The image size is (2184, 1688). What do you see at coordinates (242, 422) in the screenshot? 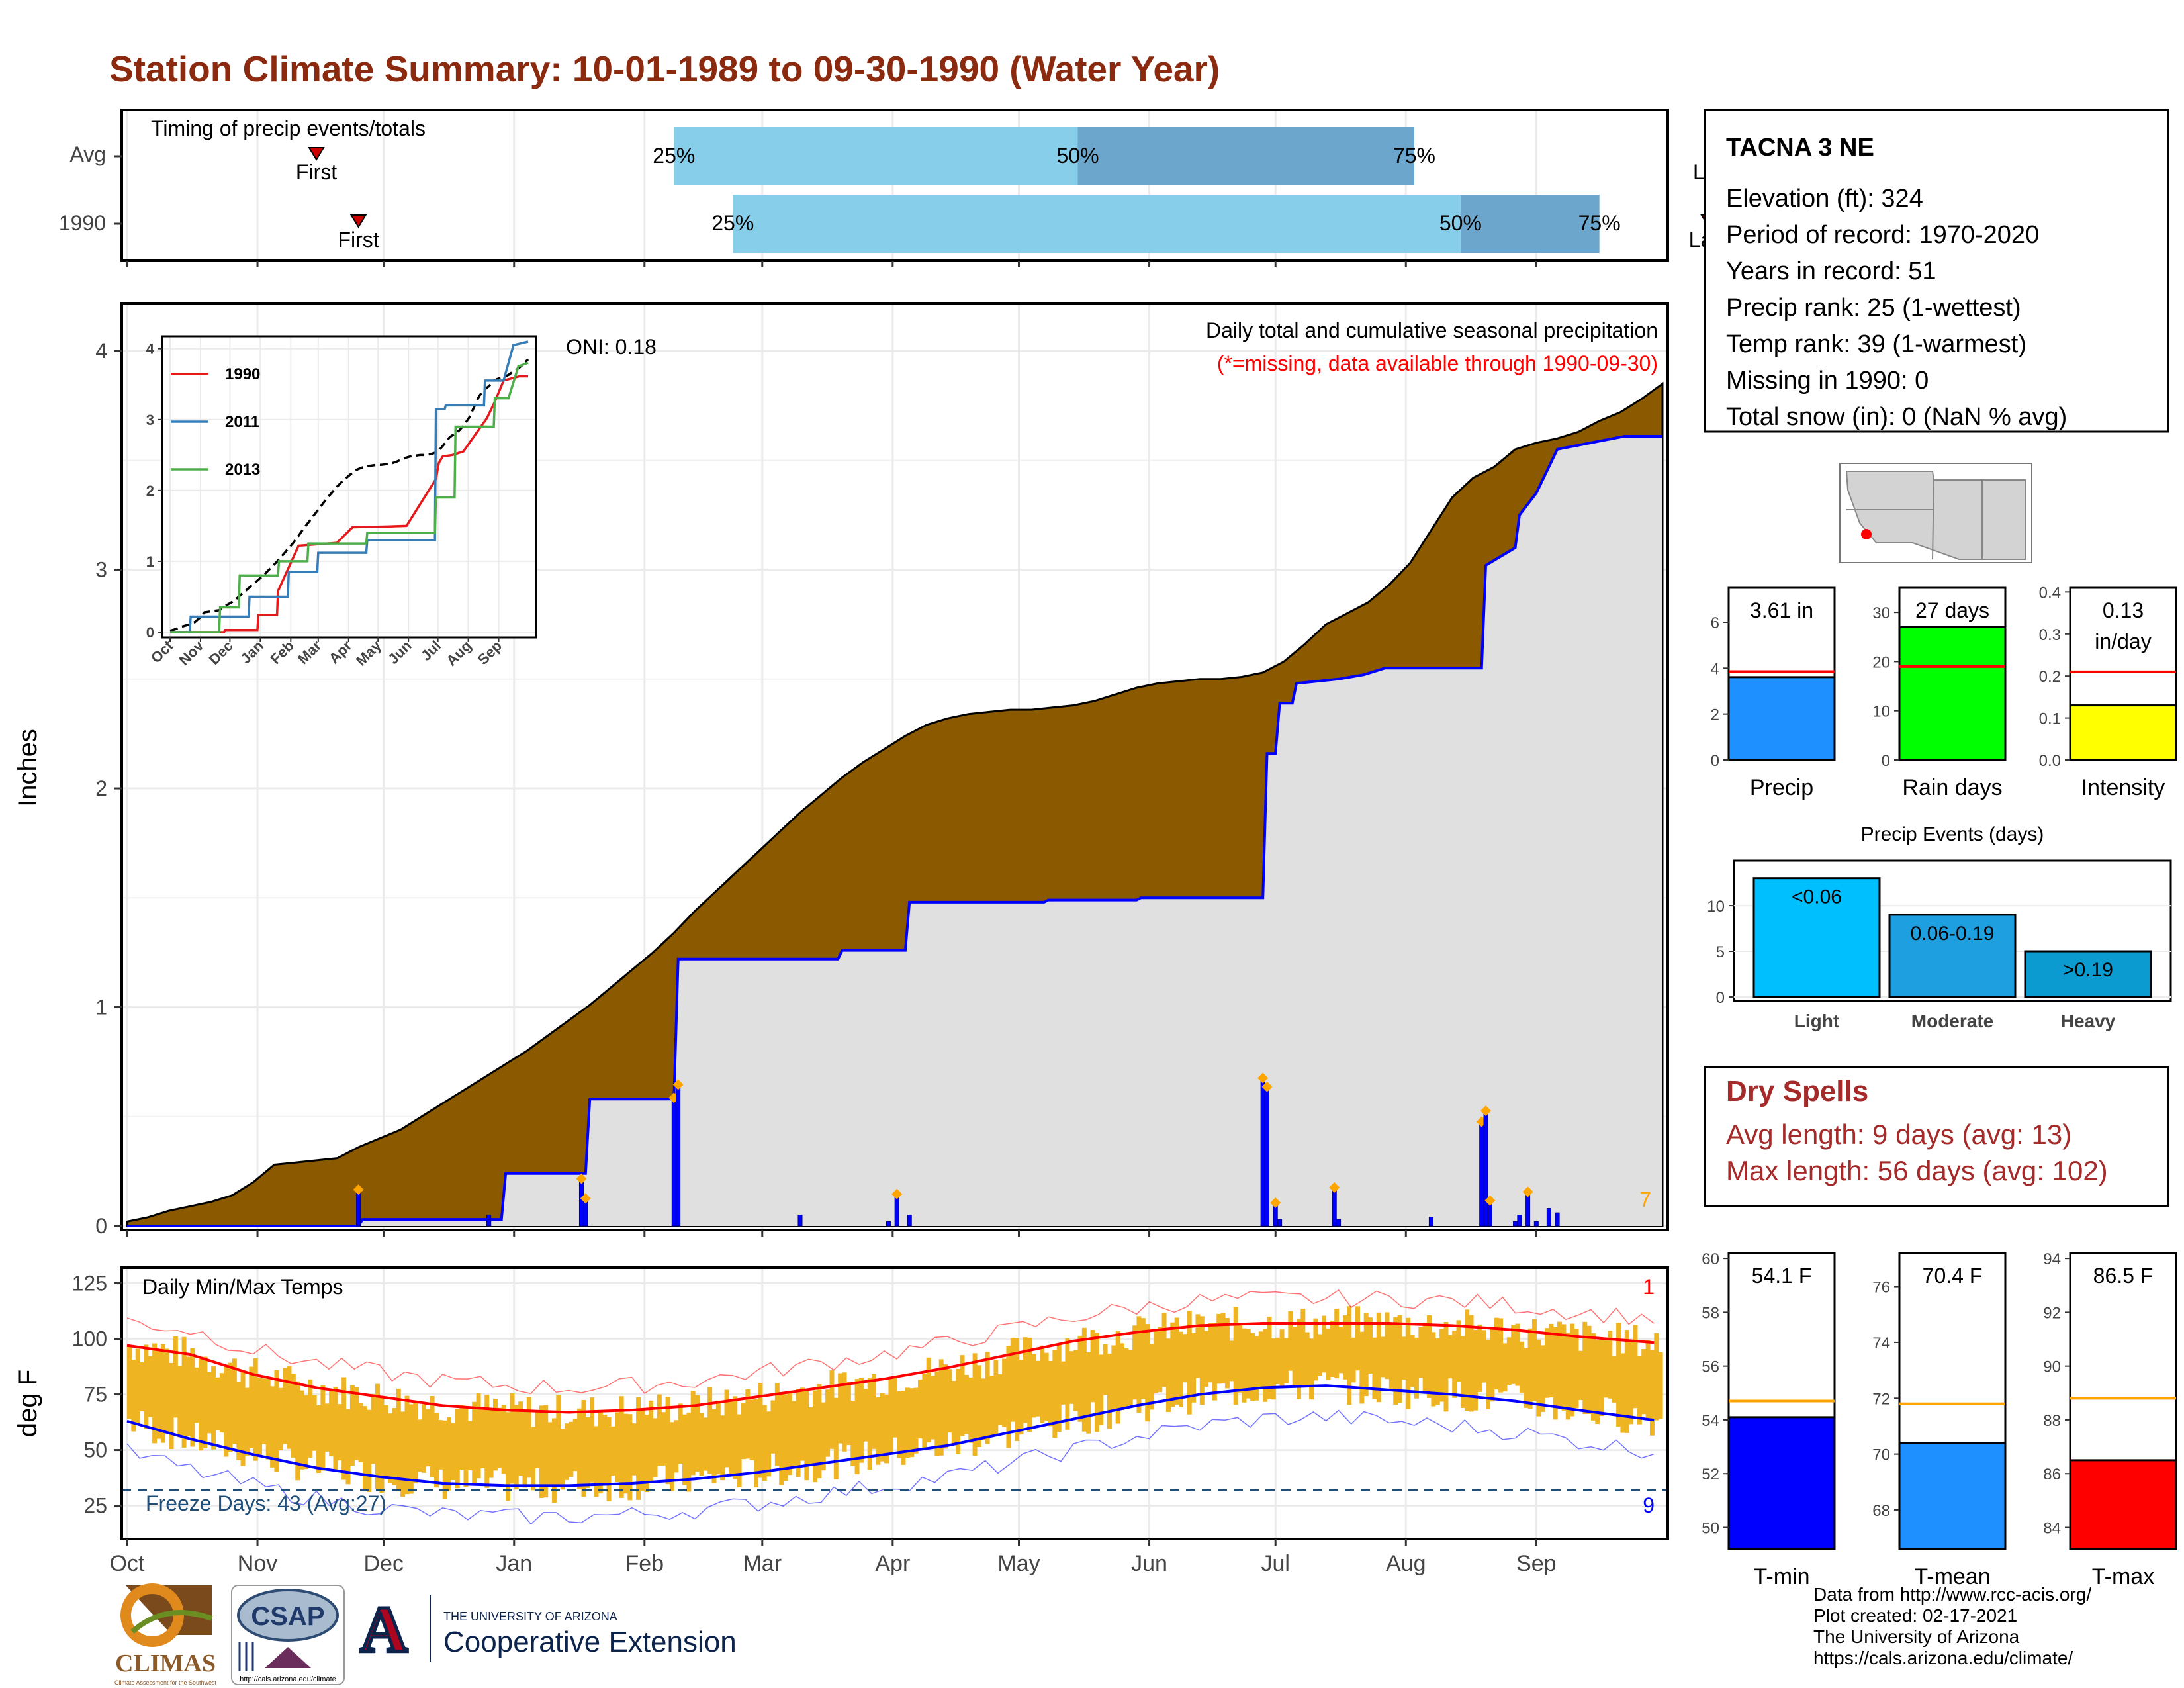
I see `legend-label: 2011` at bounding box center [242, 422].